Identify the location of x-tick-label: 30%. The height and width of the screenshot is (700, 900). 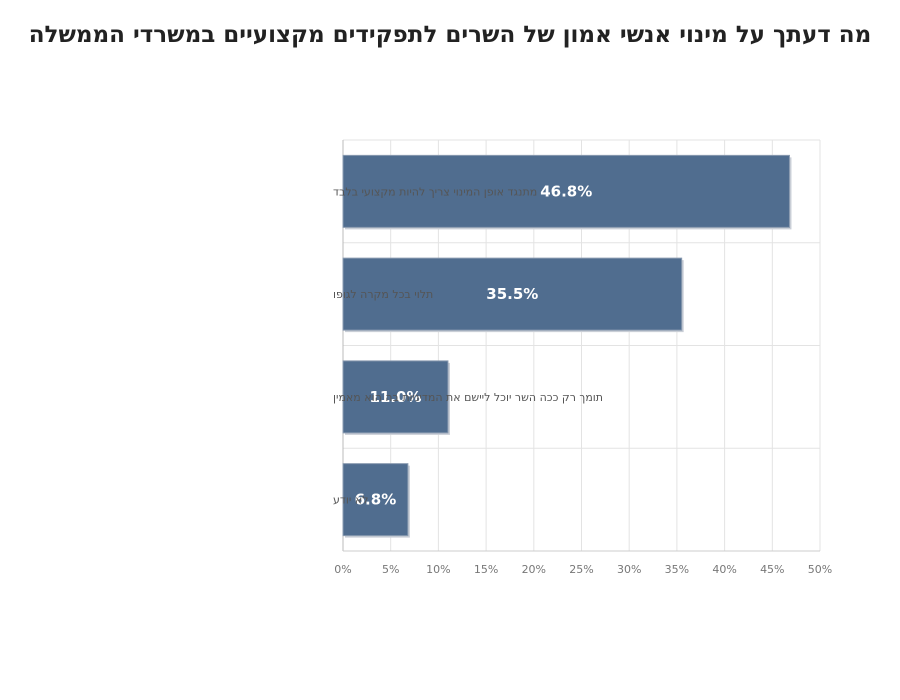
(629, 569).